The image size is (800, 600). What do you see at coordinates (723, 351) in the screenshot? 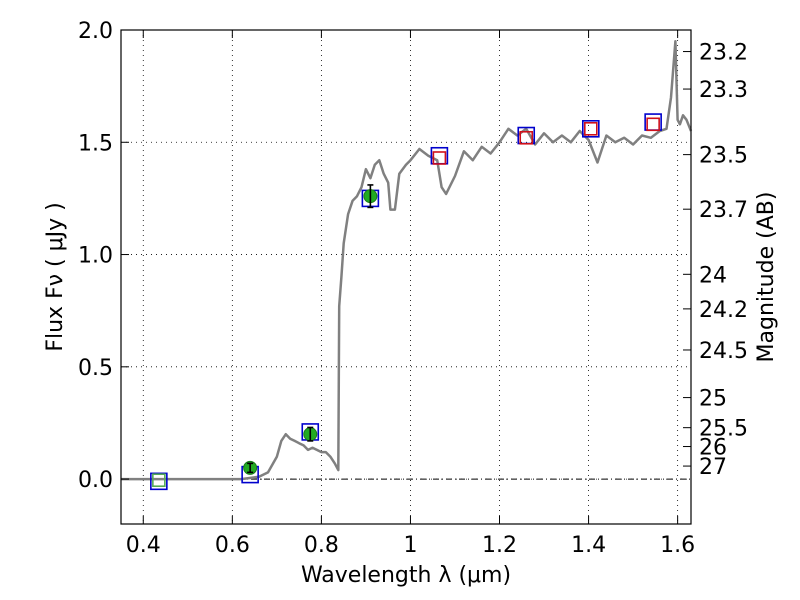
I see `right-tick-label: 24.5` at bounding box center [723, 351].